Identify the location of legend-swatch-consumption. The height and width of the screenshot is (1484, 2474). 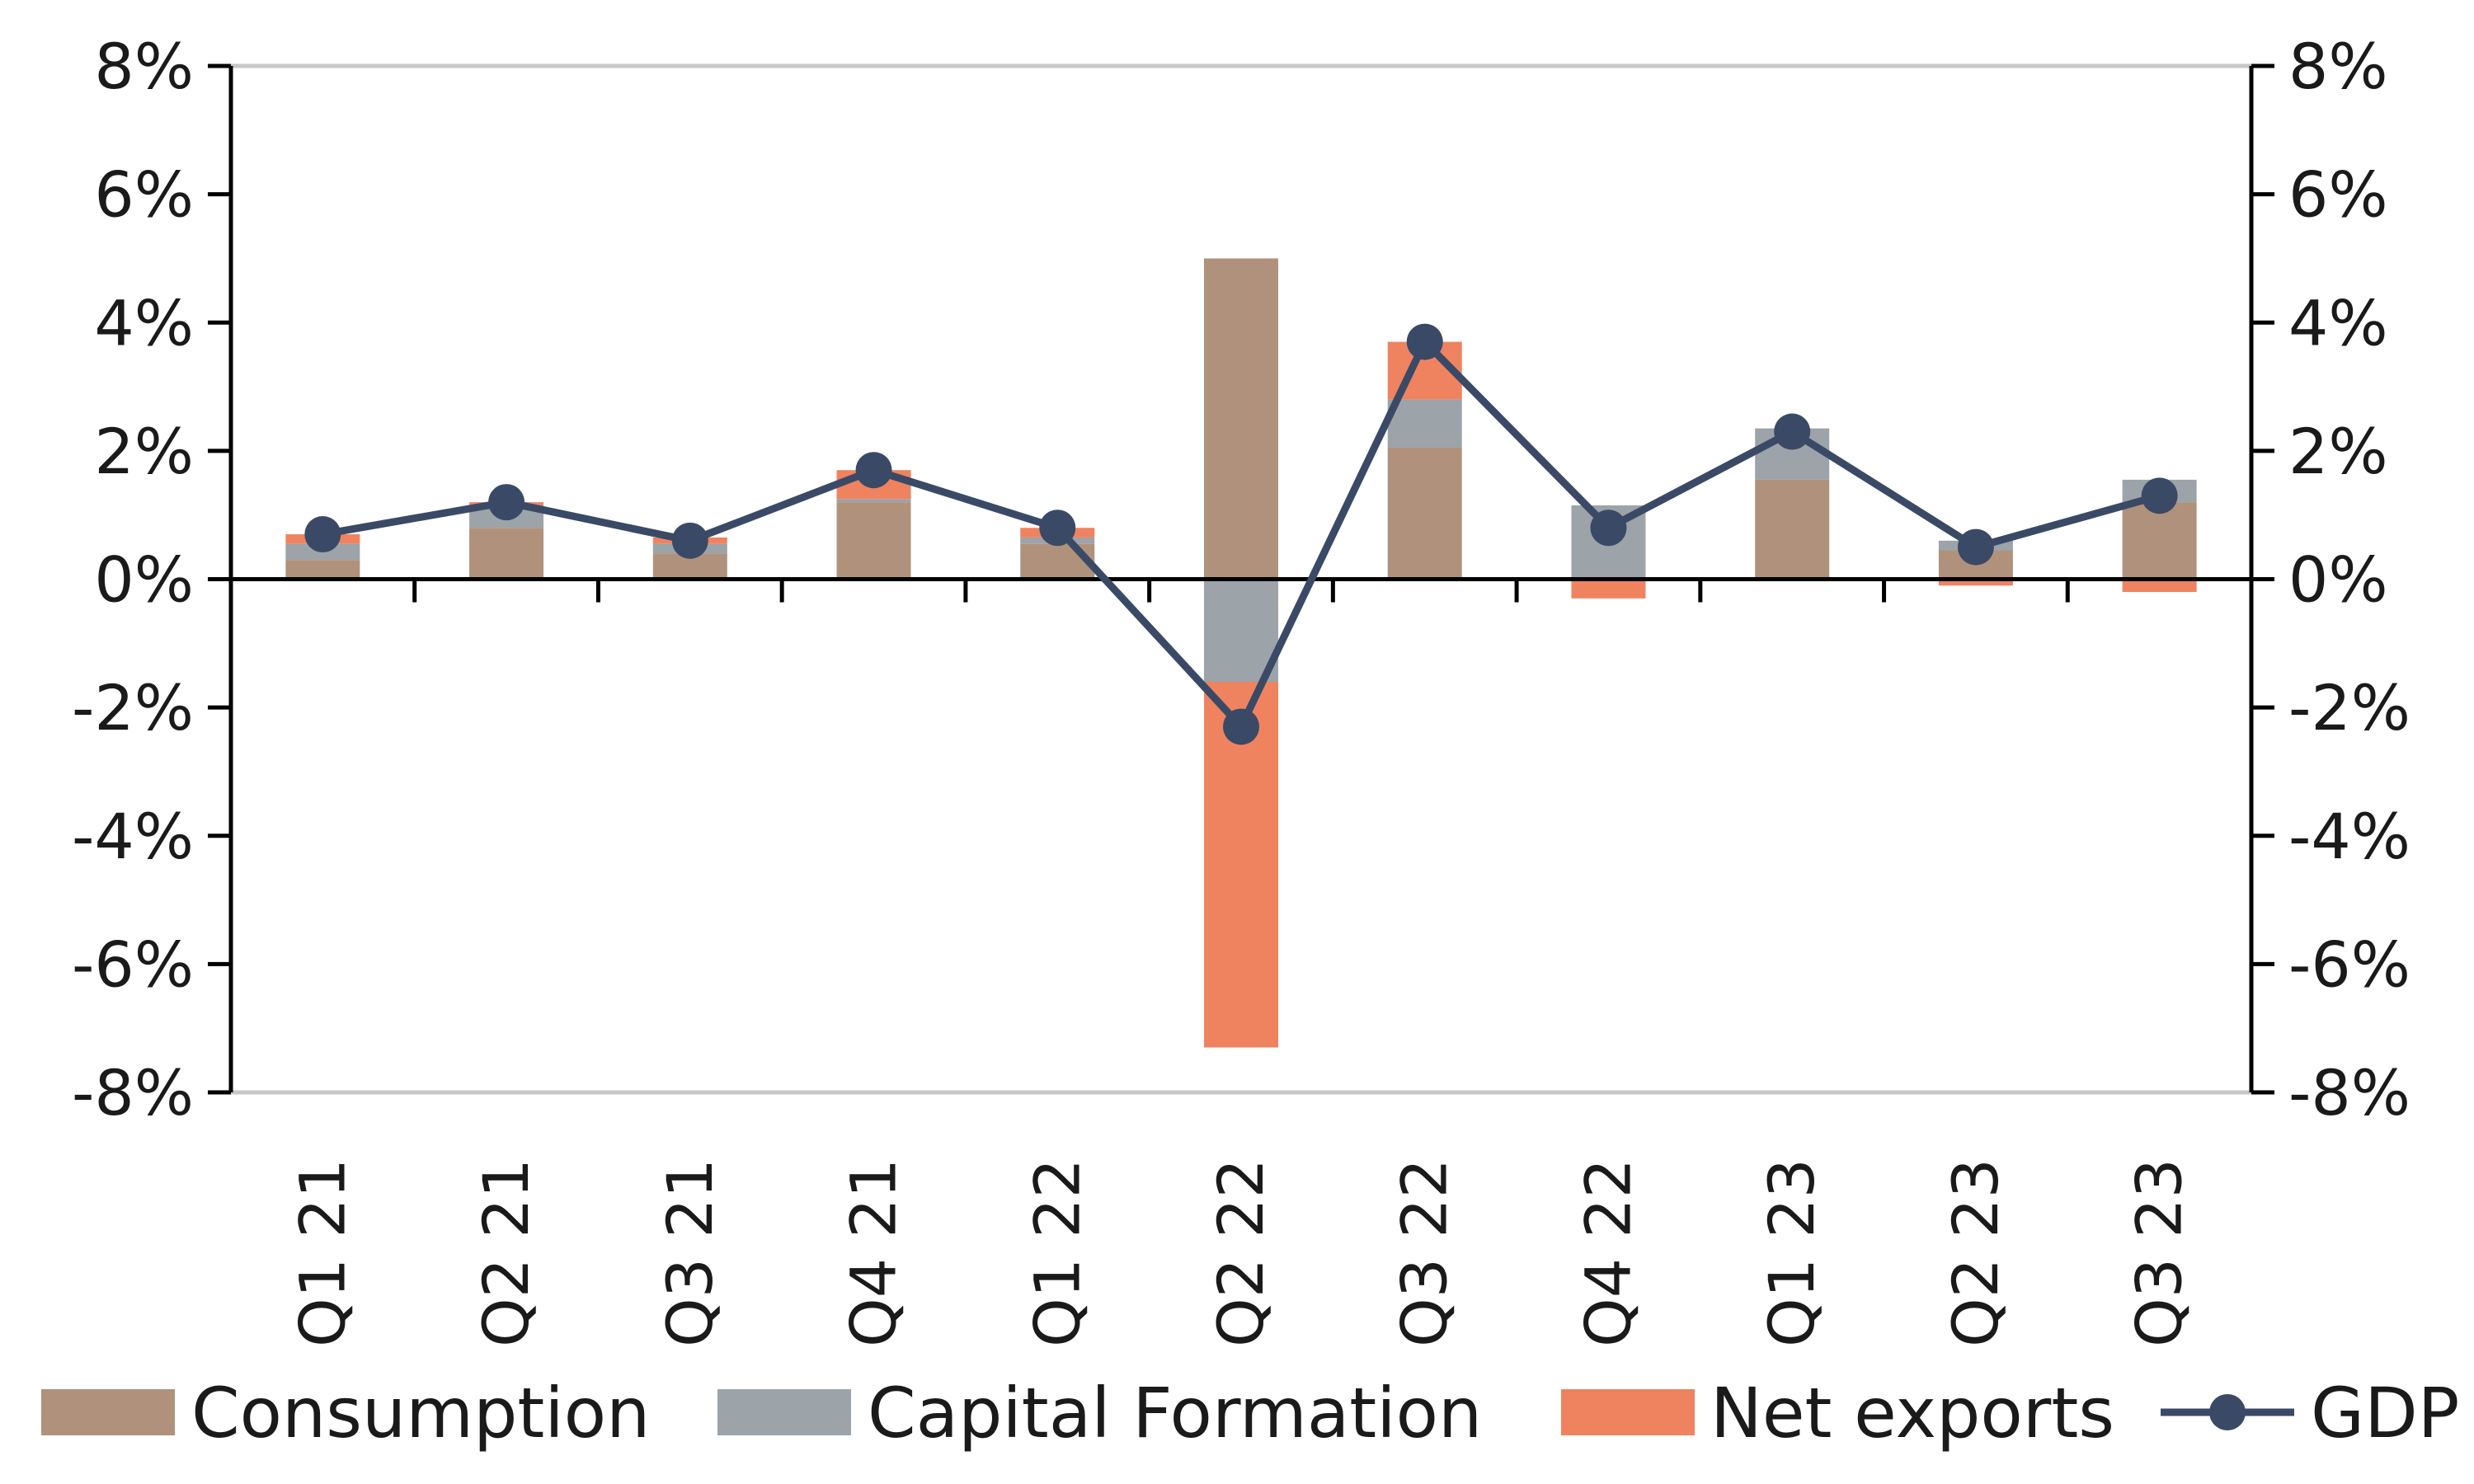
(108, 1412).